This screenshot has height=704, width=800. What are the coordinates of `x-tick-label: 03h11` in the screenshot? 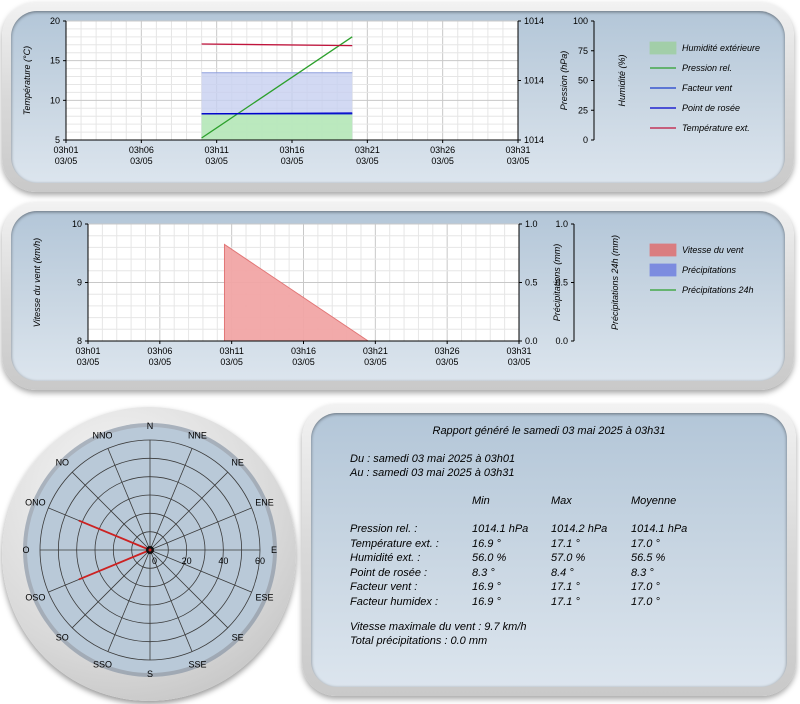 It's located at (231, 351).